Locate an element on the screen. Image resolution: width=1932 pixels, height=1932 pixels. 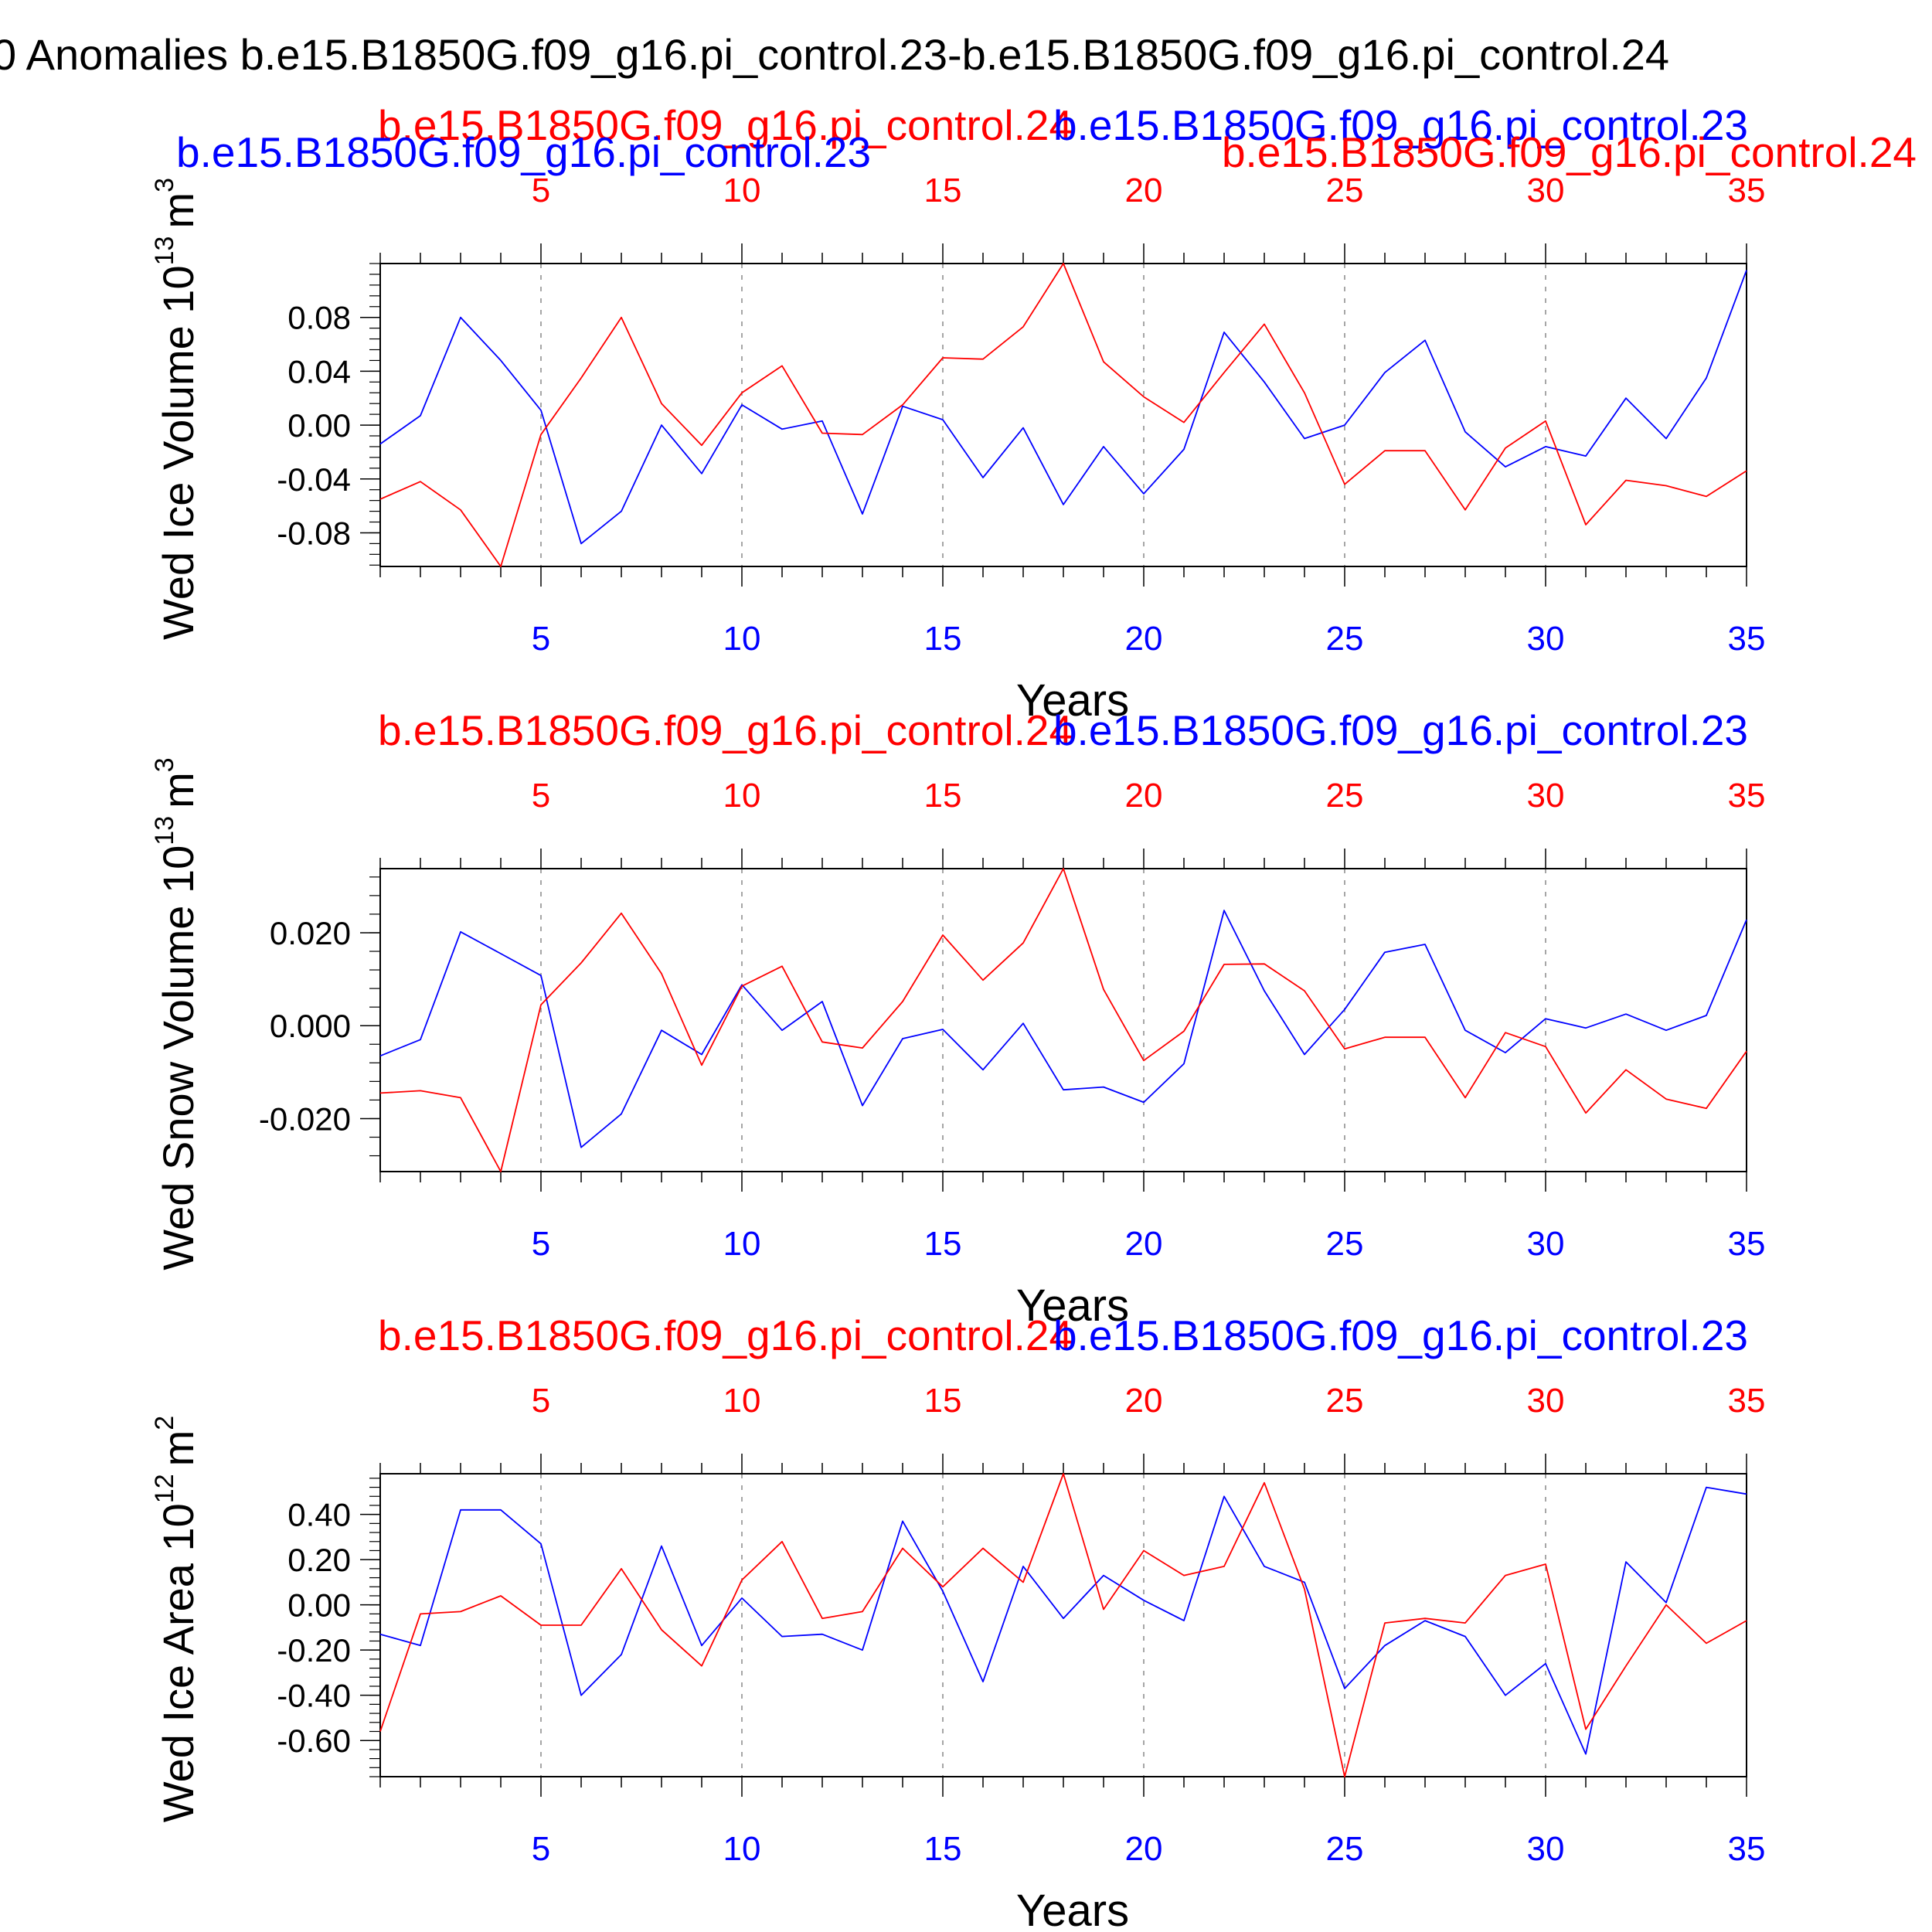
y-tick-label: -0.40 is located at coordinates (314, 1696).